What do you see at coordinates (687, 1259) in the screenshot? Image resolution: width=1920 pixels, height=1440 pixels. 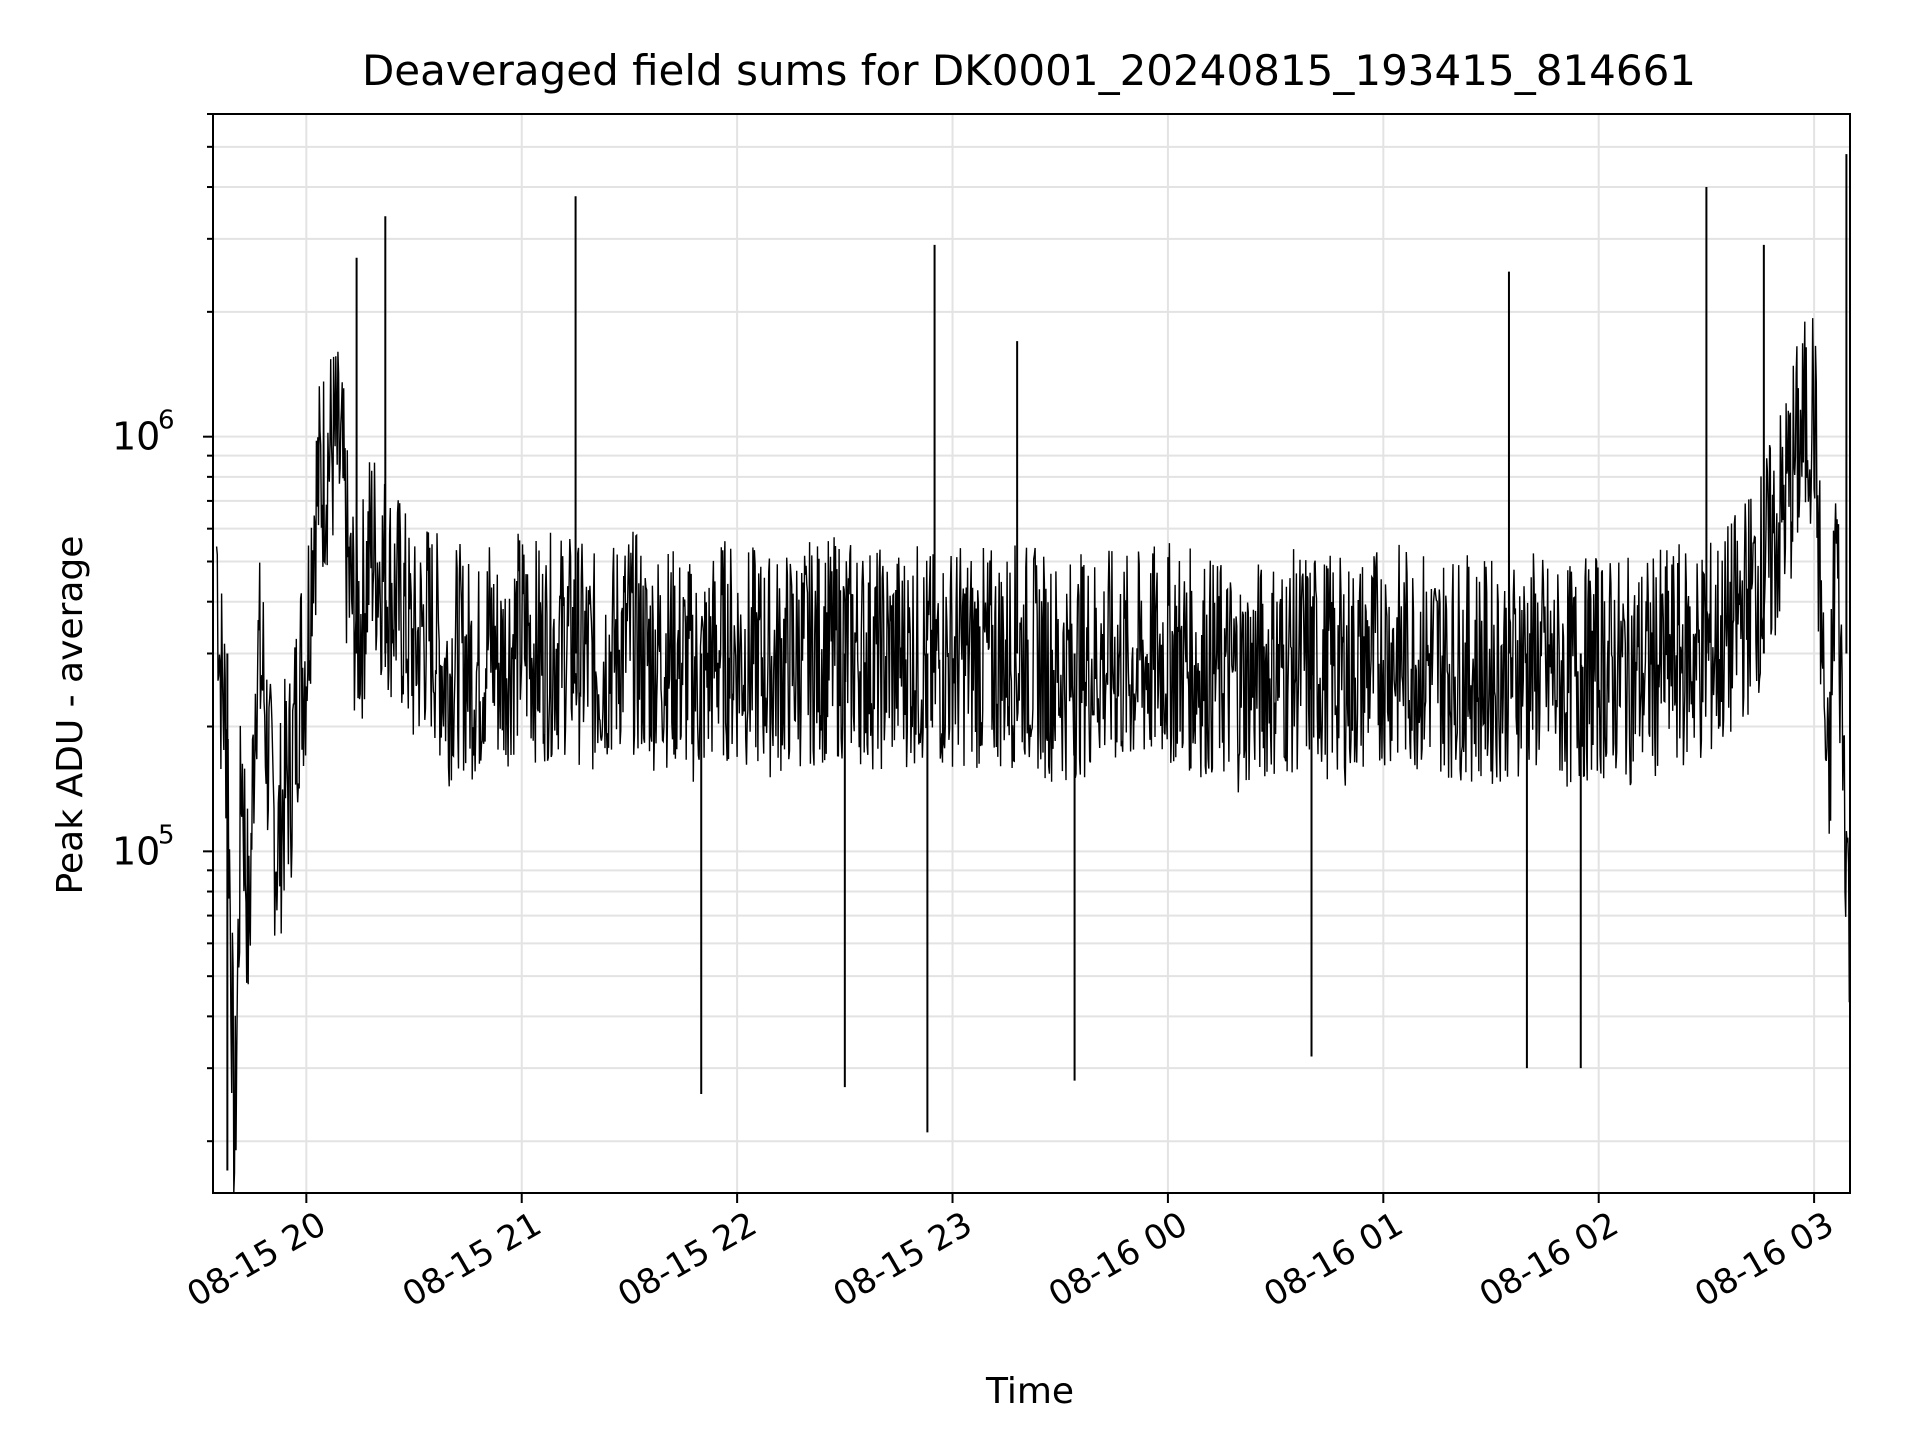 I see `x-tick-label: 08-15 22` at bounding box center [687, 1259].